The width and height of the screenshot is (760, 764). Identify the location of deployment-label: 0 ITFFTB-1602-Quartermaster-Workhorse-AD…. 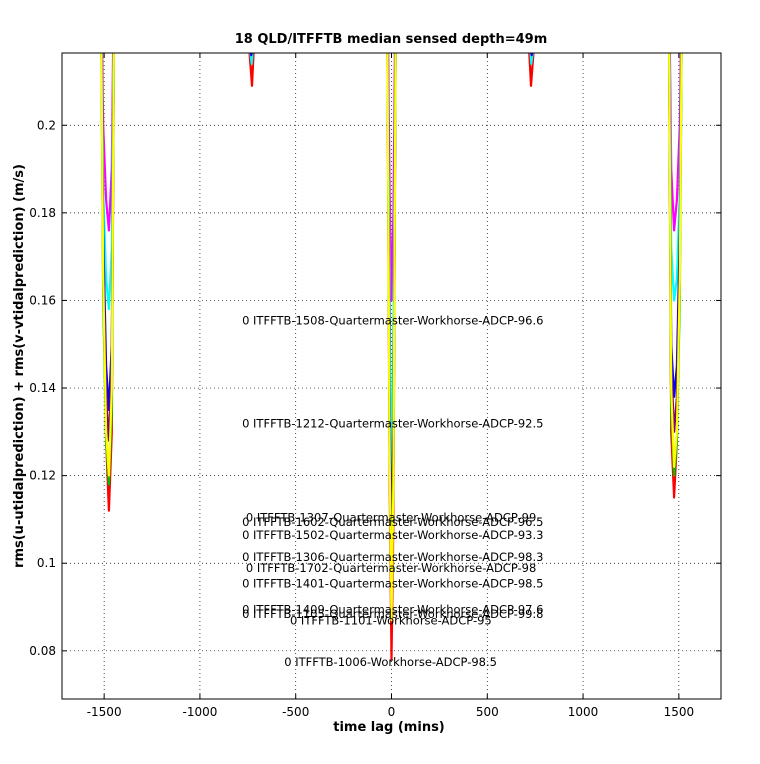
(392, 522).